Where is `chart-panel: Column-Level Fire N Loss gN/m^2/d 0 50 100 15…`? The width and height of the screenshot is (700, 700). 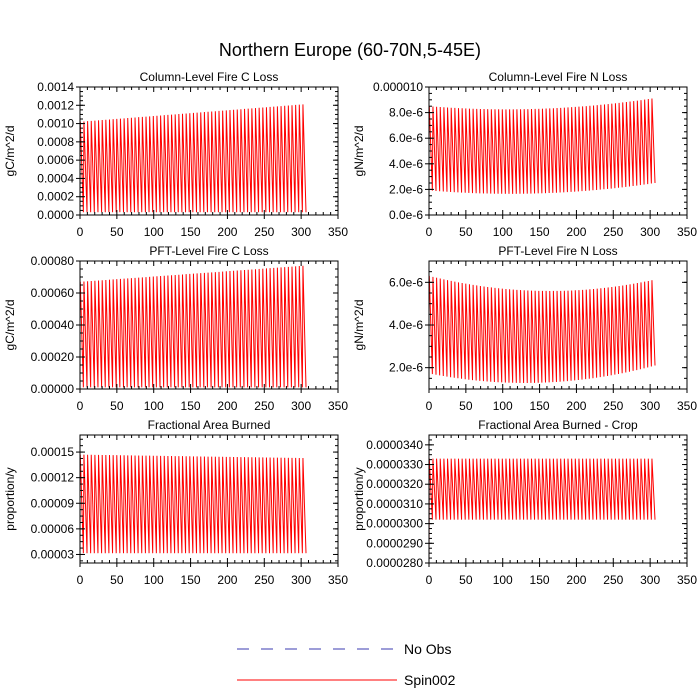
chart-panel: Column-Level Fire N Loss gN/m^2/d 0 50 100 15… is located at coordinates (524, 154).